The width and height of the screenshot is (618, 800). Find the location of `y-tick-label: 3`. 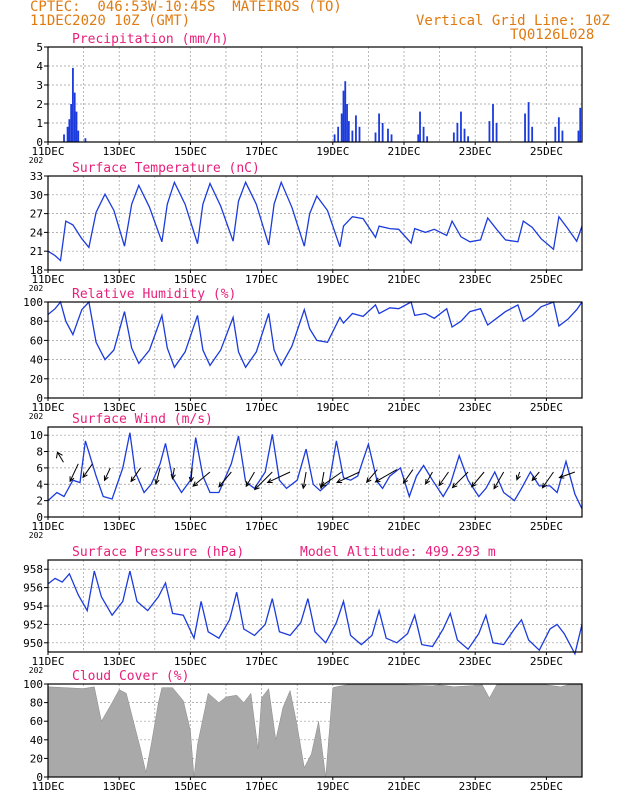

y-tick-label: 3 is located at coordinates (39, 85).